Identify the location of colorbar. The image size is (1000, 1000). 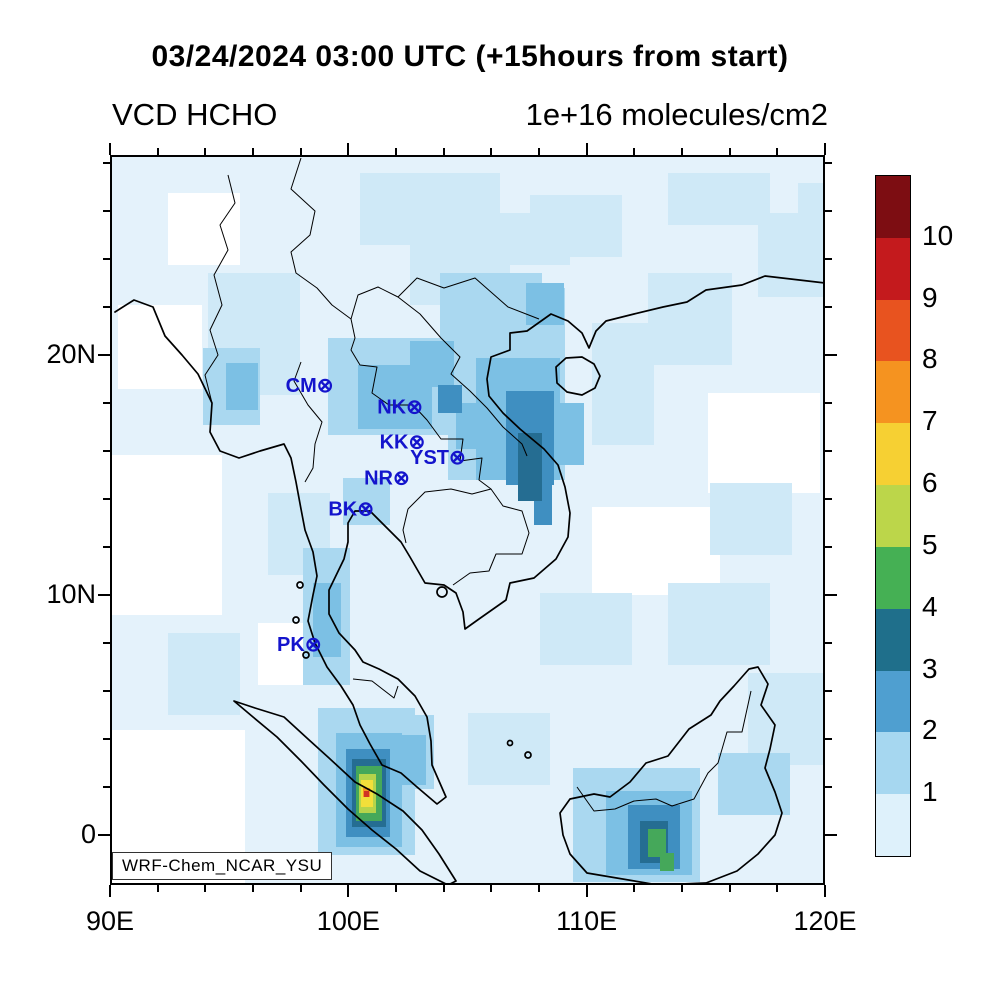
(893, 516).